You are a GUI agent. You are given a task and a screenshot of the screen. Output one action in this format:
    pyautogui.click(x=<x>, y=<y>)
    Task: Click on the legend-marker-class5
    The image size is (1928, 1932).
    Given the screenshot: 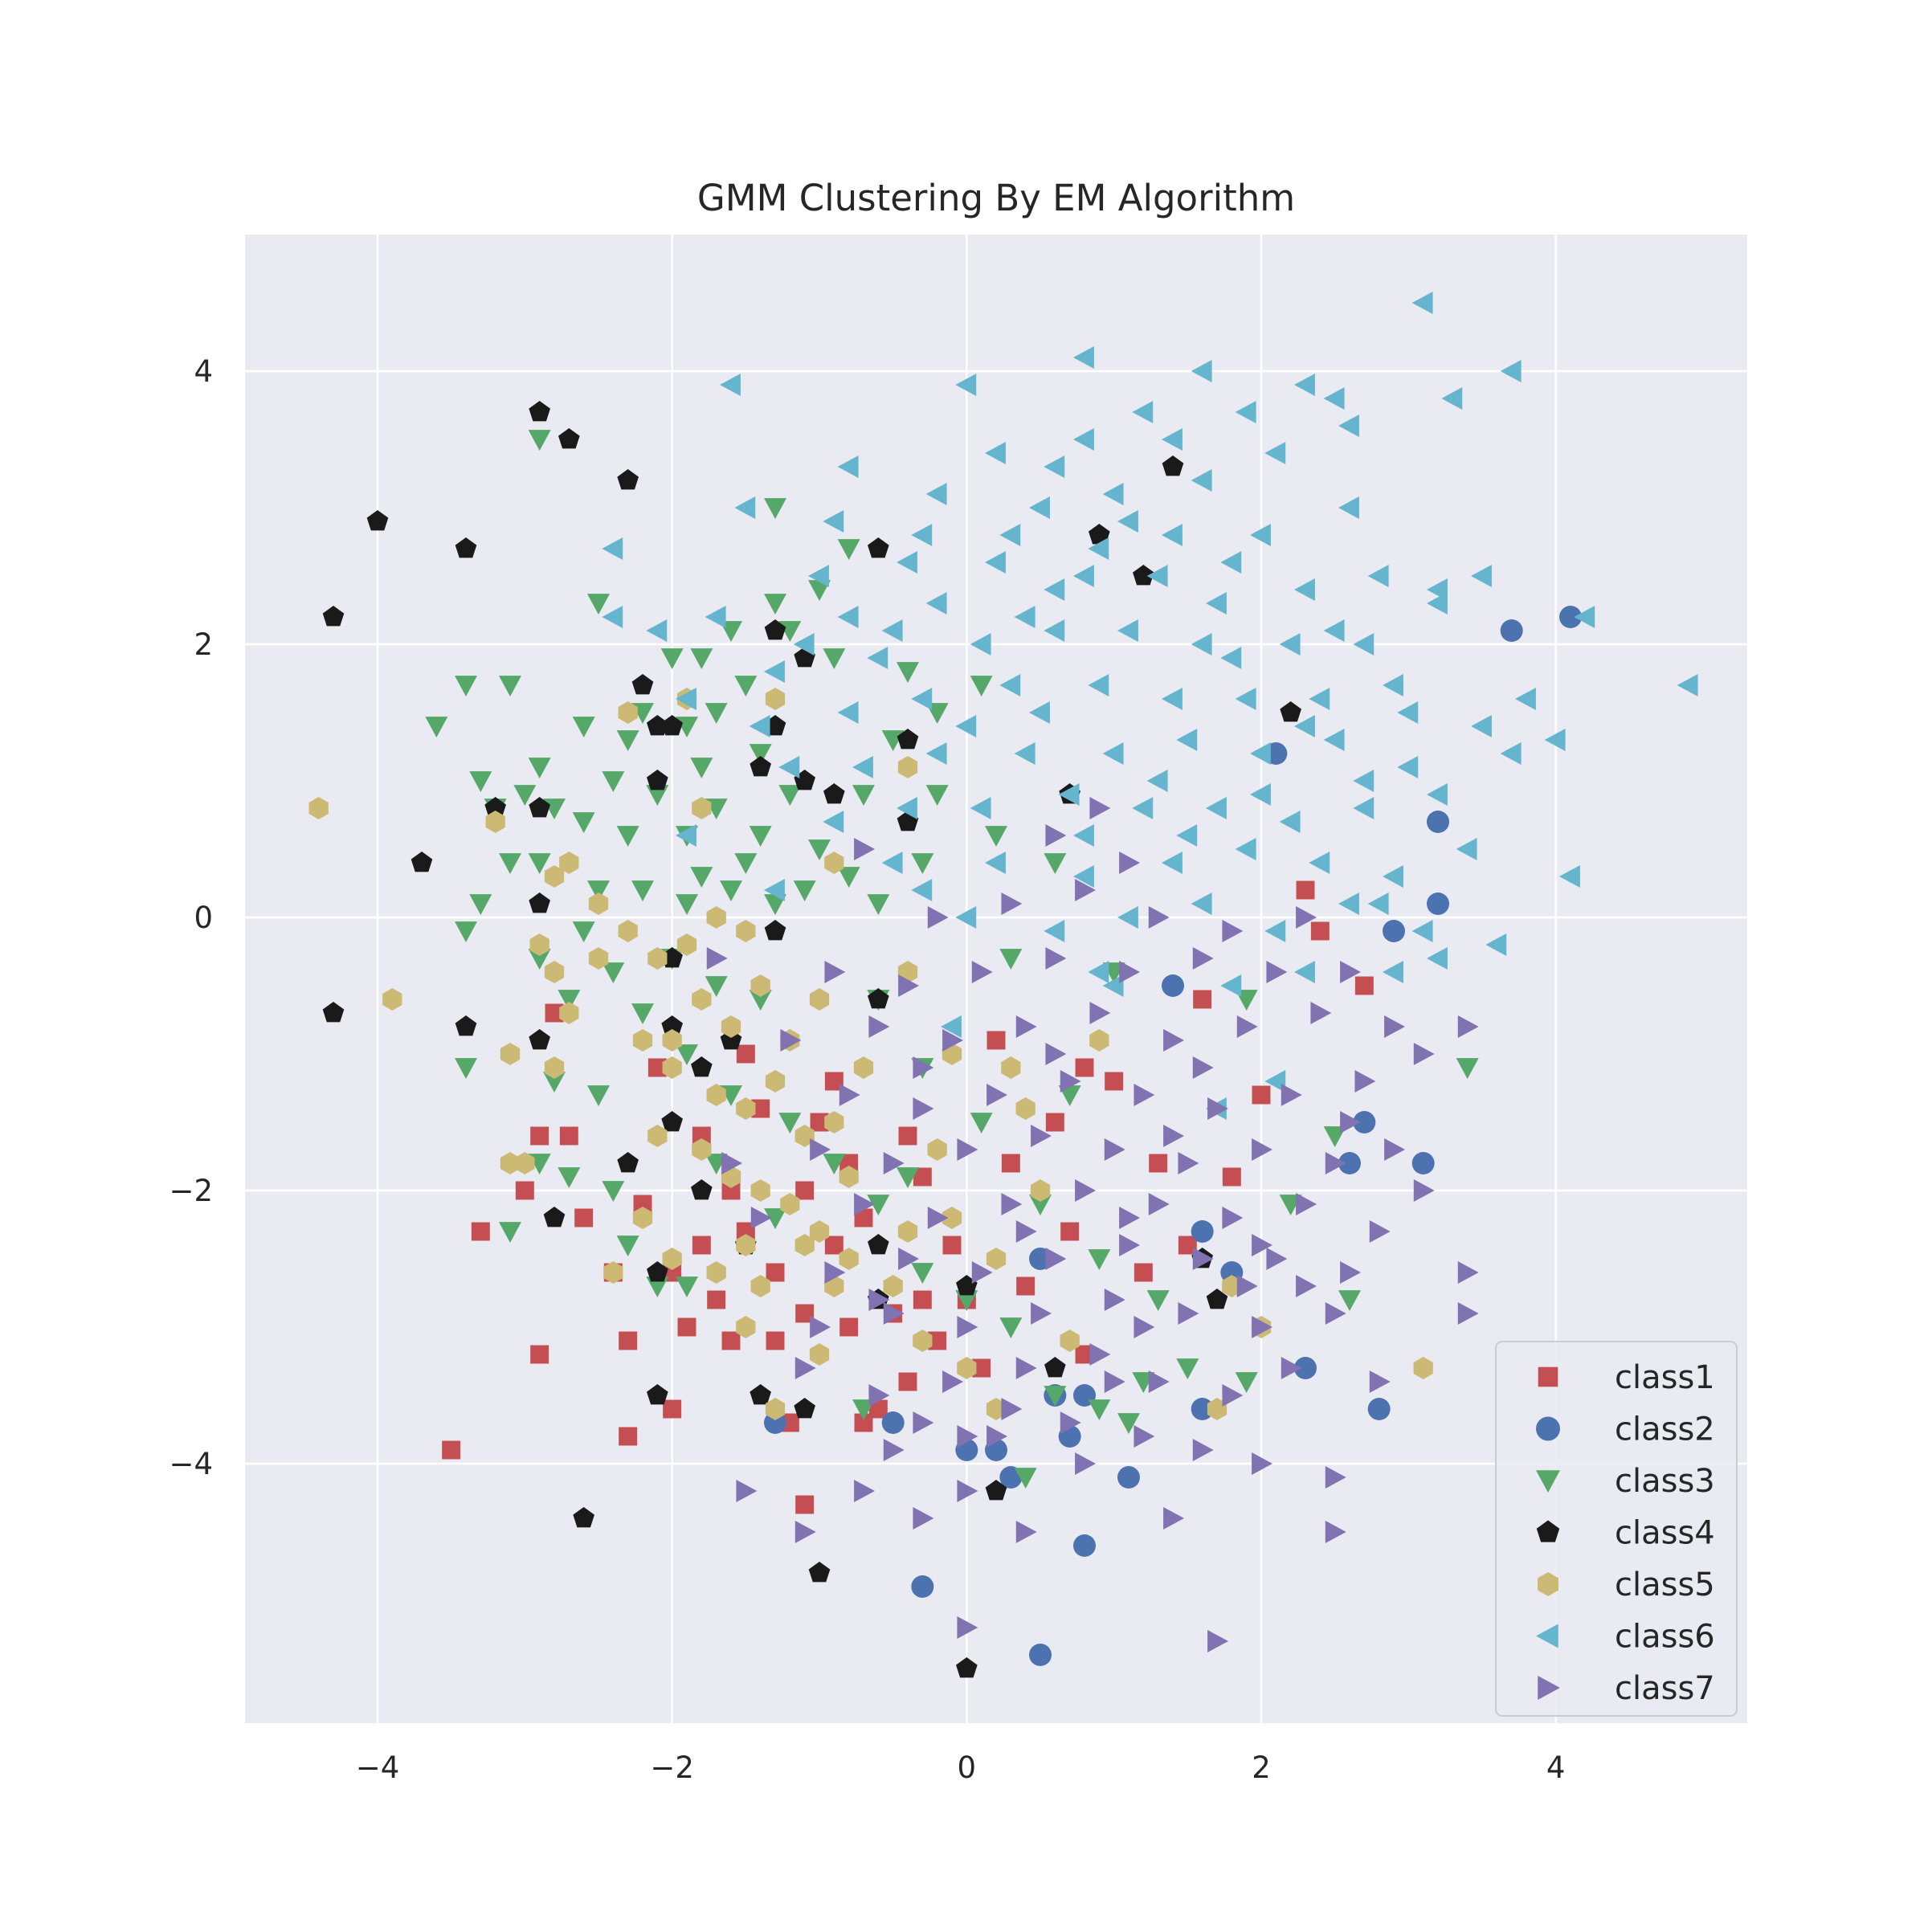 What is the action you would take?
    pyautogui.click(x=1548, y=1584)
    